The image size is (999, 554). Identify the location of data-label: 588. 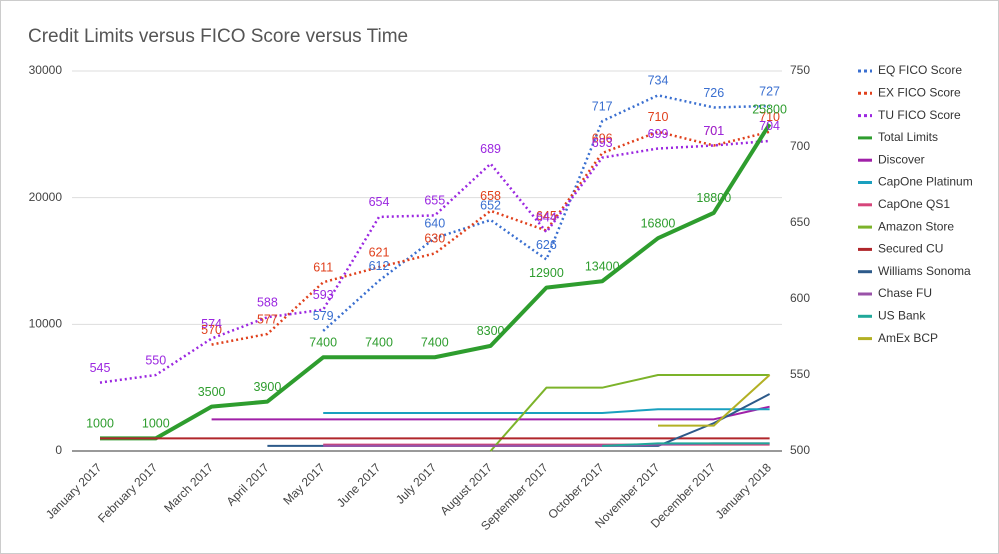
(267, 303).